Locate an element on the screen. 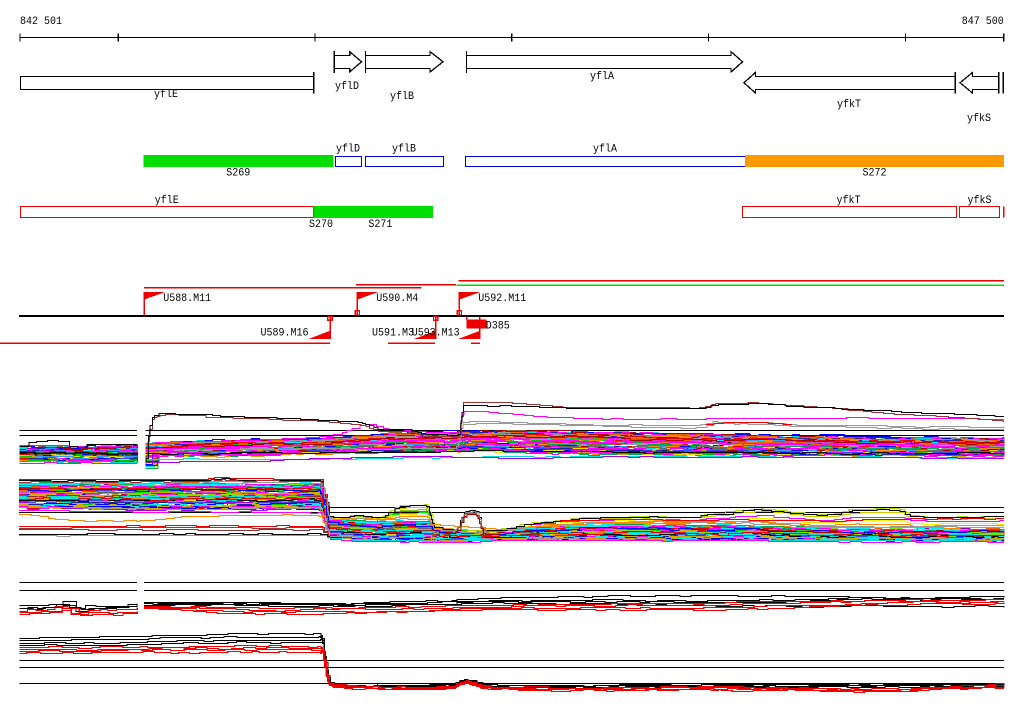 Image resolution: width=1024 pixels, height=714 pixels. svg-text: U589.M16 is located at coordinates (285, 334).